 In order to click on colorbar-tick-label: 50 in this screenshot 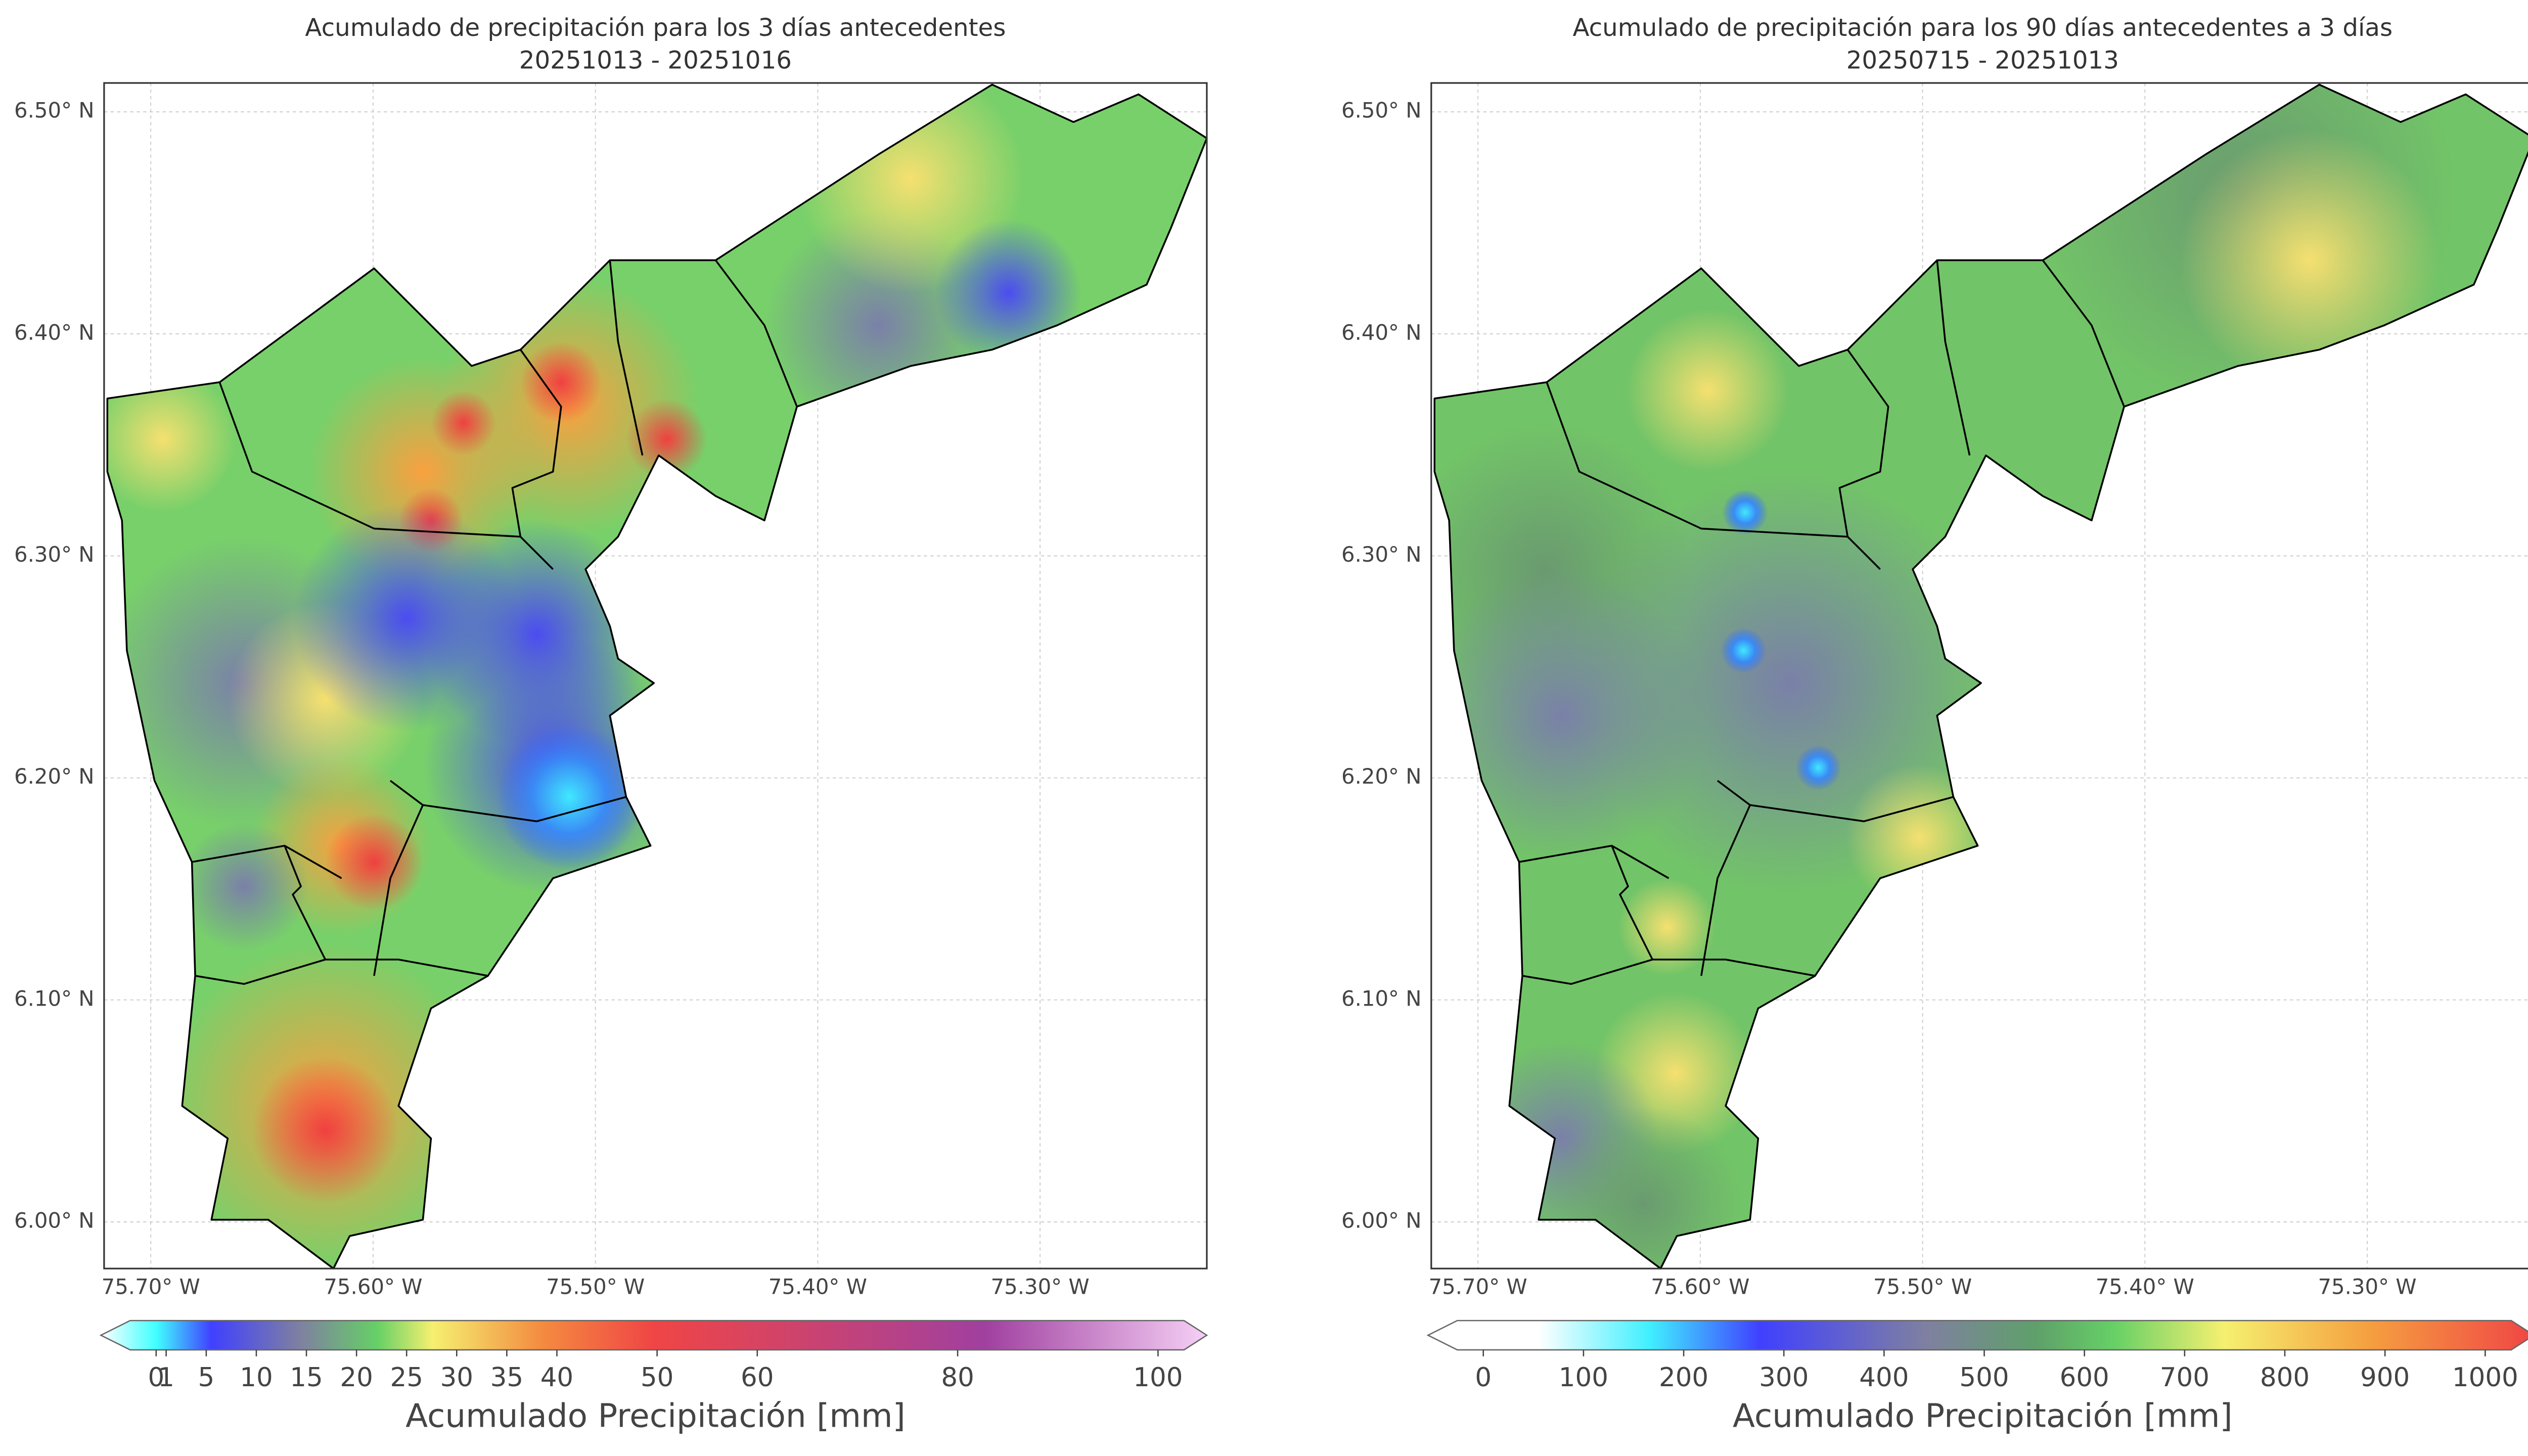, I will do `click(657, 1377)`.